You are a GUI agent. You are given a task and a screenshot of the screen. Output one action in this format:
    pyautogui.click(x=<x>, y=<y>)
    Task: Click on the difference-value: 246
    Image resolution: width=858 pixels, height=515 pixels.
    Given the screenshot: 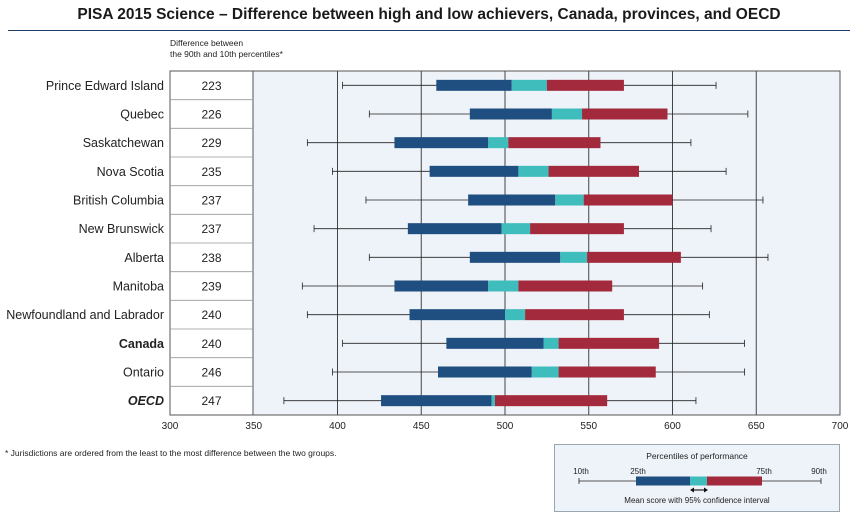 What is the action you would take?
    pyautogui.click(x=211, y=373)
    